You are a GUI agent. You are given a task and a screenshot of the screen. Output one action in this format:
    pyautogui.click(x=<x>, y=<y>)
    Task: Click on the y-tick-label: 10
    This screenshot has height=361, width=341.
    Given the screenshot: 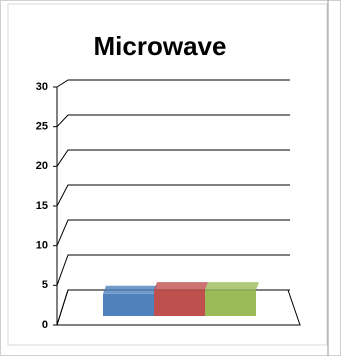 What is the action you would take?
    pyautogui.click(x=42, y=246)
    